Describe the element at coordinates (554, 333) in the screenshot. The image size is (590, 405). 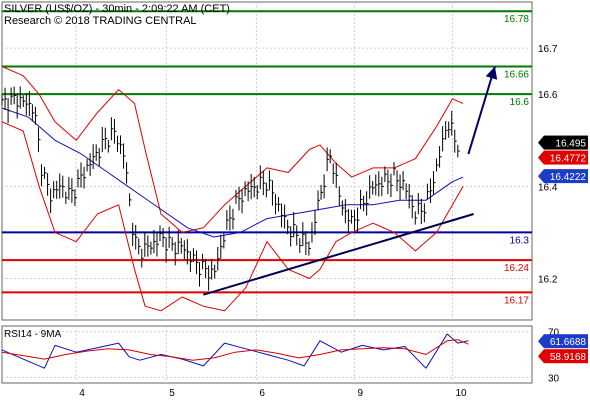
I see `rsi-tick-label: 70` at that location.